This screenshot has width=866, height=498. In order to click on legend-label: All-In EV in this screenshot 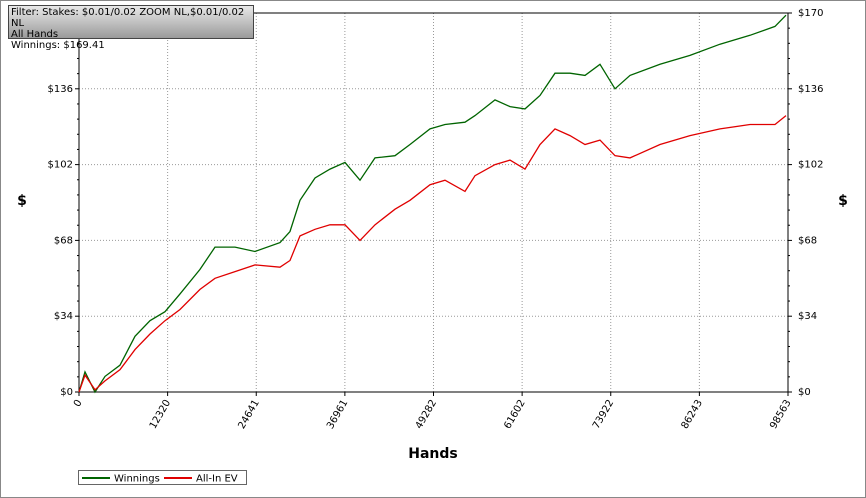, I will do `click(217, 479)`.